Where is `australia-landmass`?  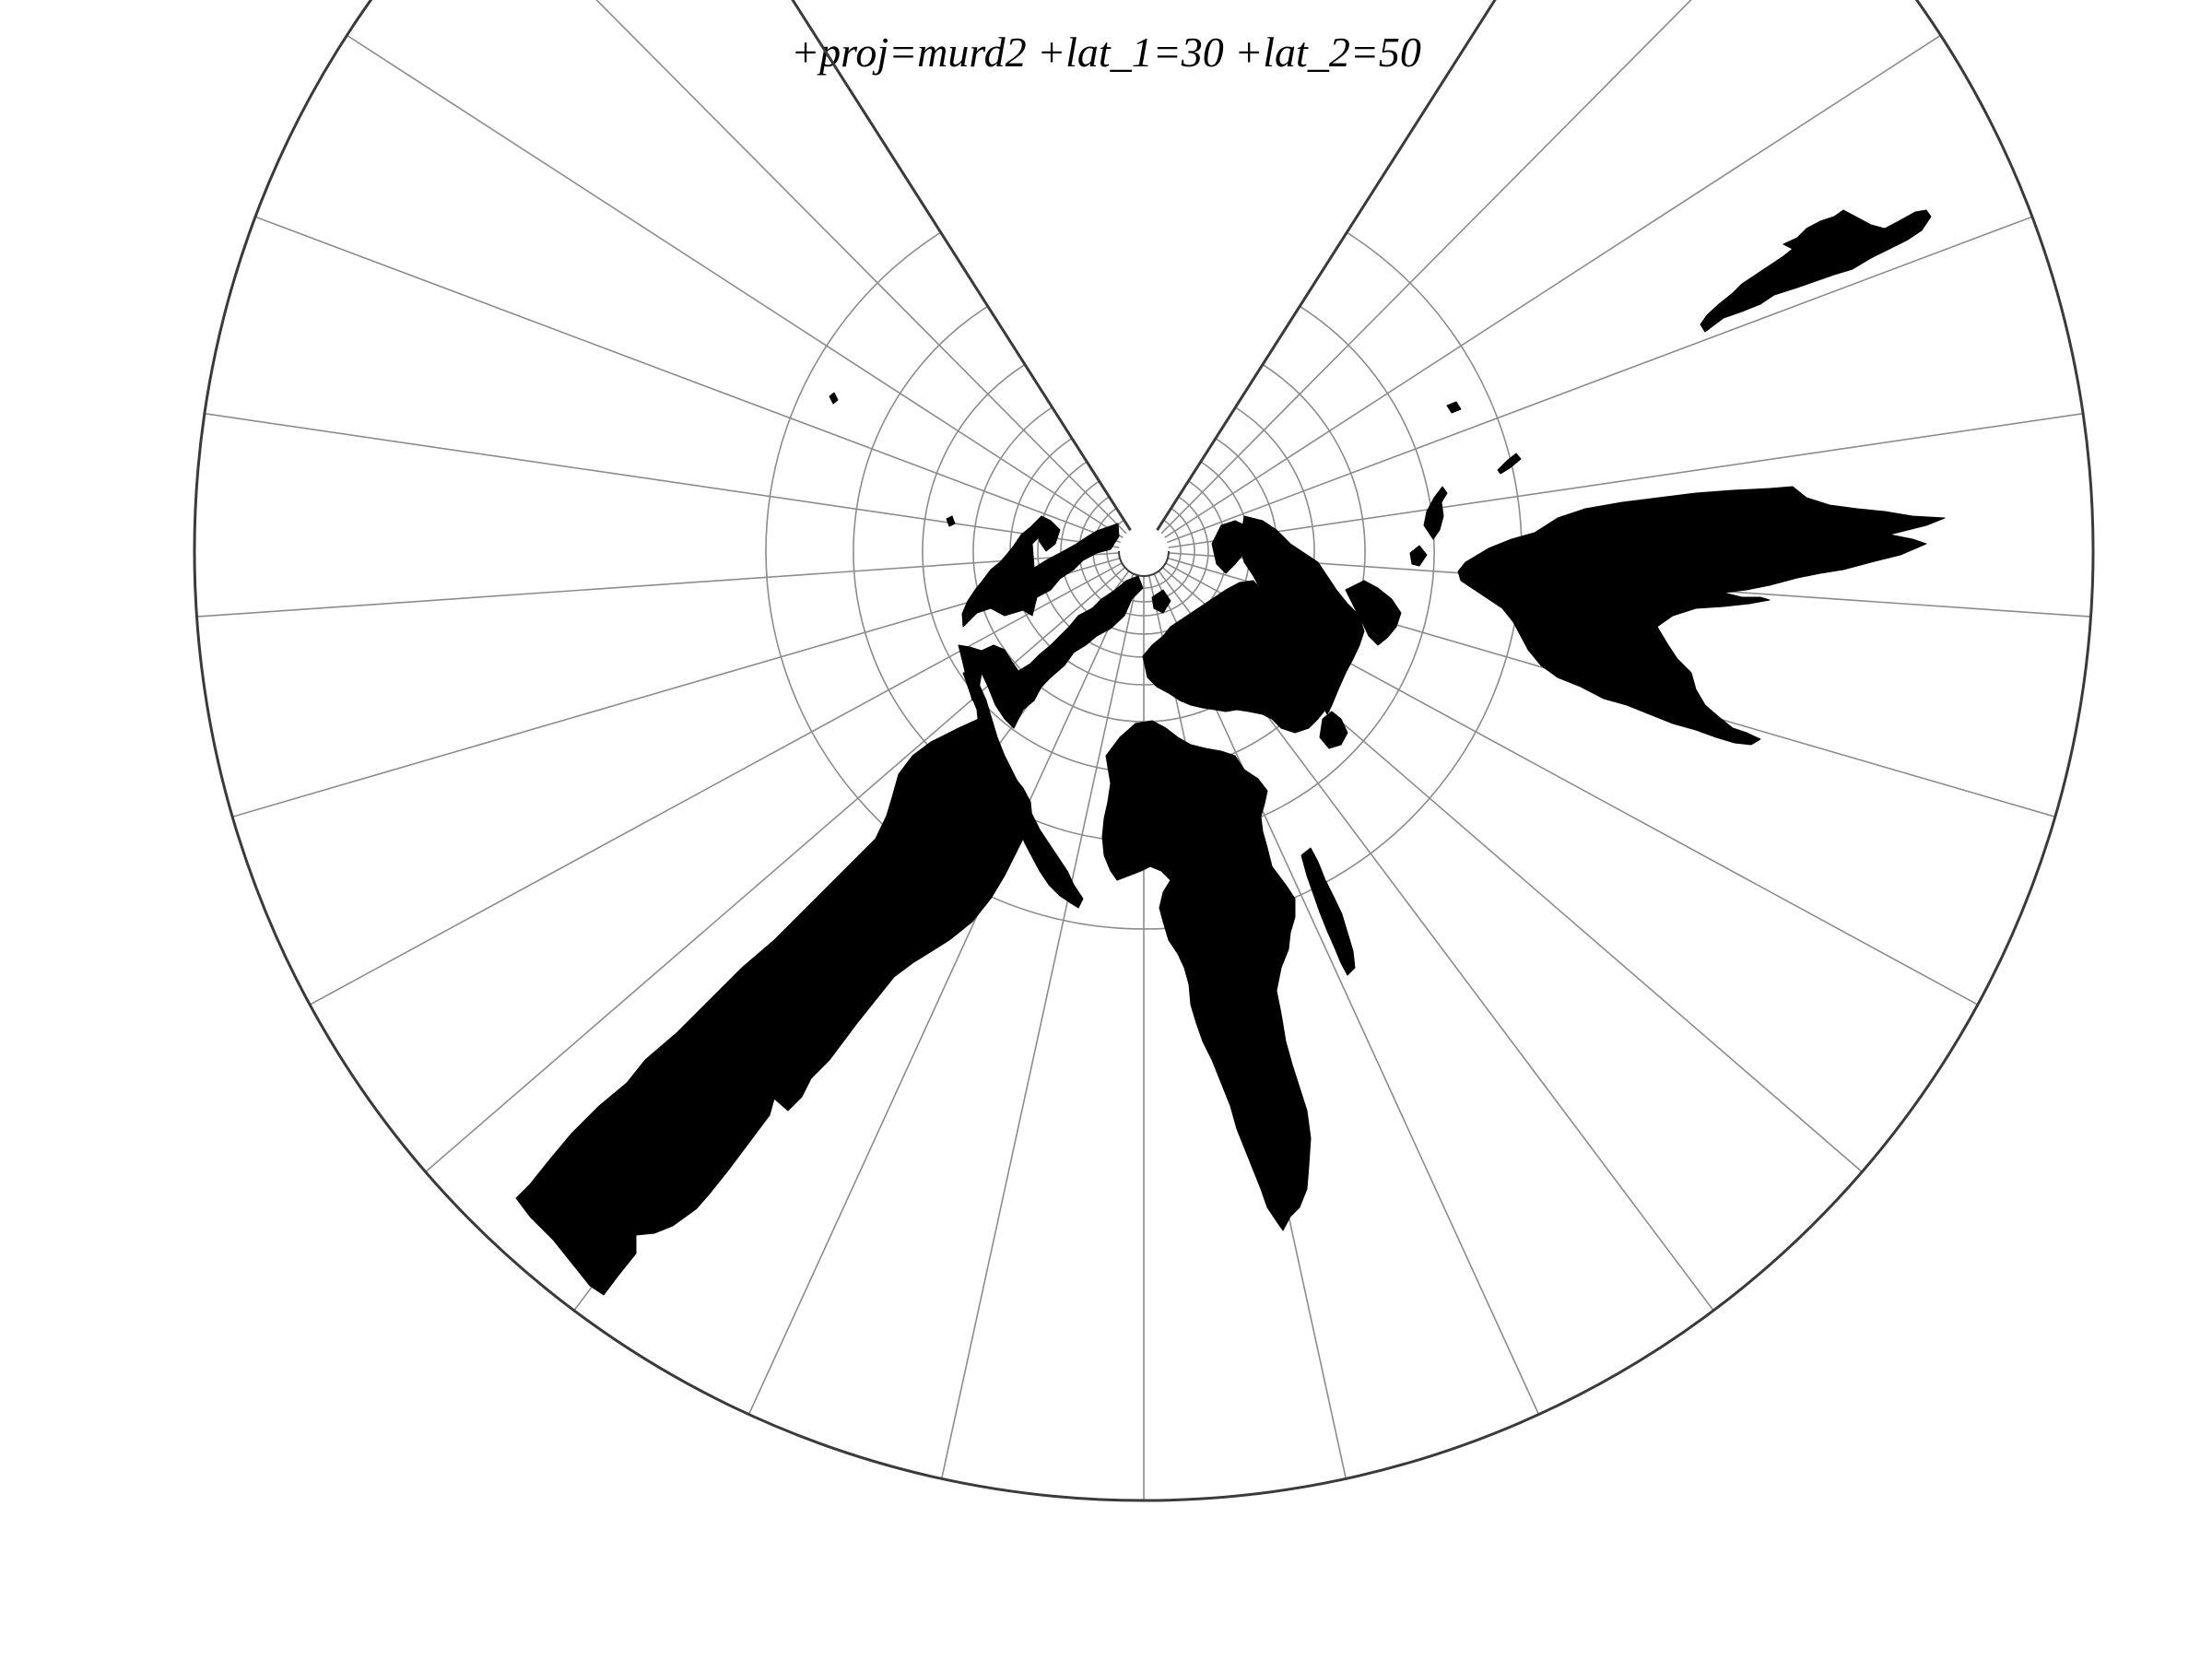 australia-landmass is located at coordinates (1701, 616).